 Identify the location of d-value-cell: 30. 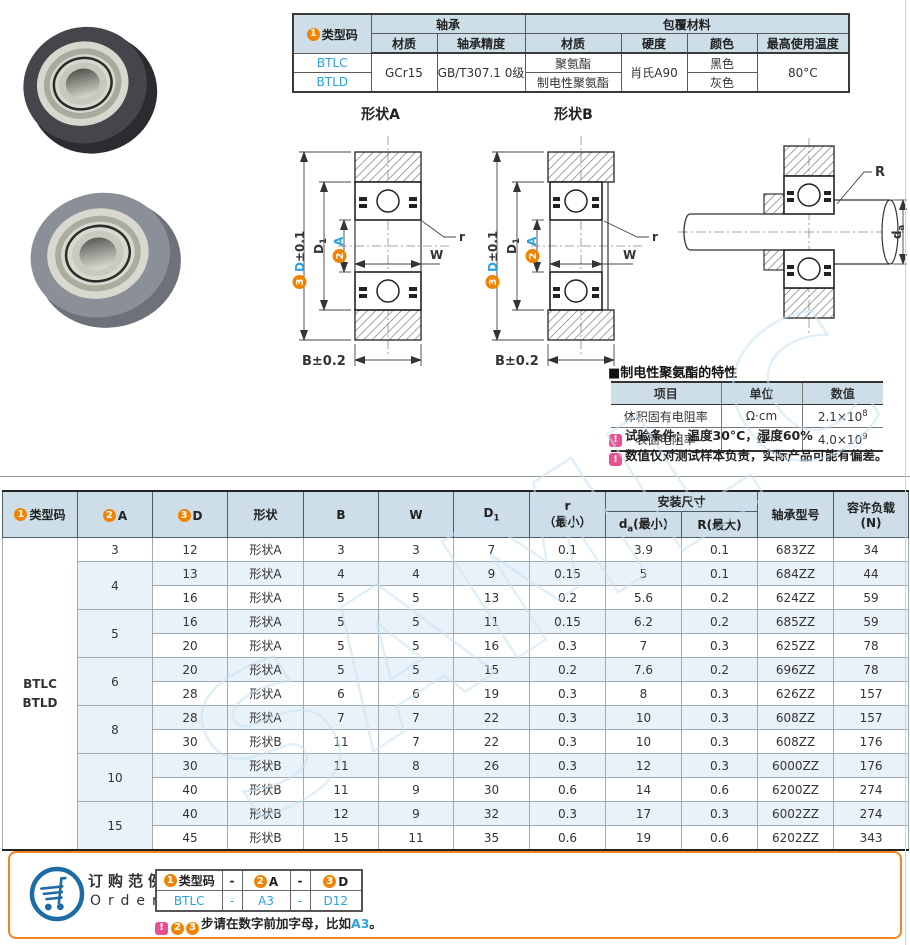
(190, 741).